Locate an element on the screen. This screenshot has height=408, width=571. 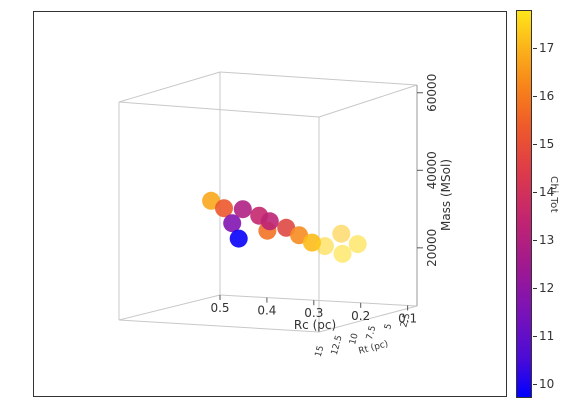
z-tick-label: 20000 is located at coordinates (432, 248).